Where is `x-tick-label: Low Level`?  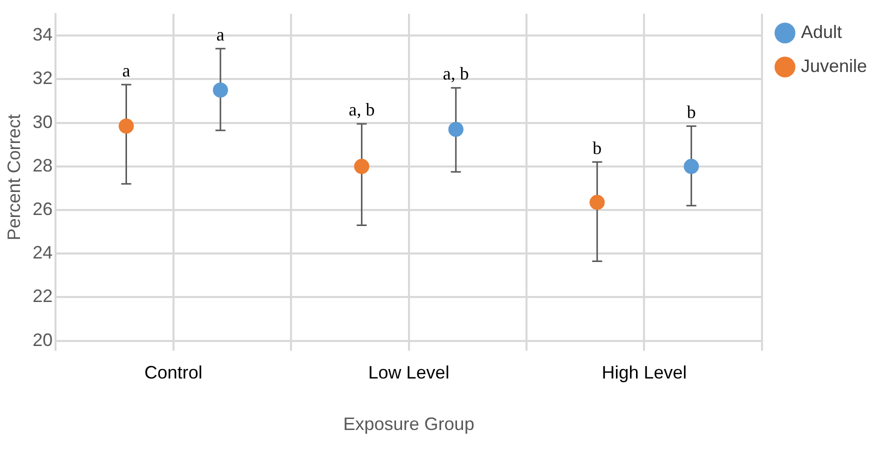
x-tick-label: Low Level is located at coordinates (409, 372).